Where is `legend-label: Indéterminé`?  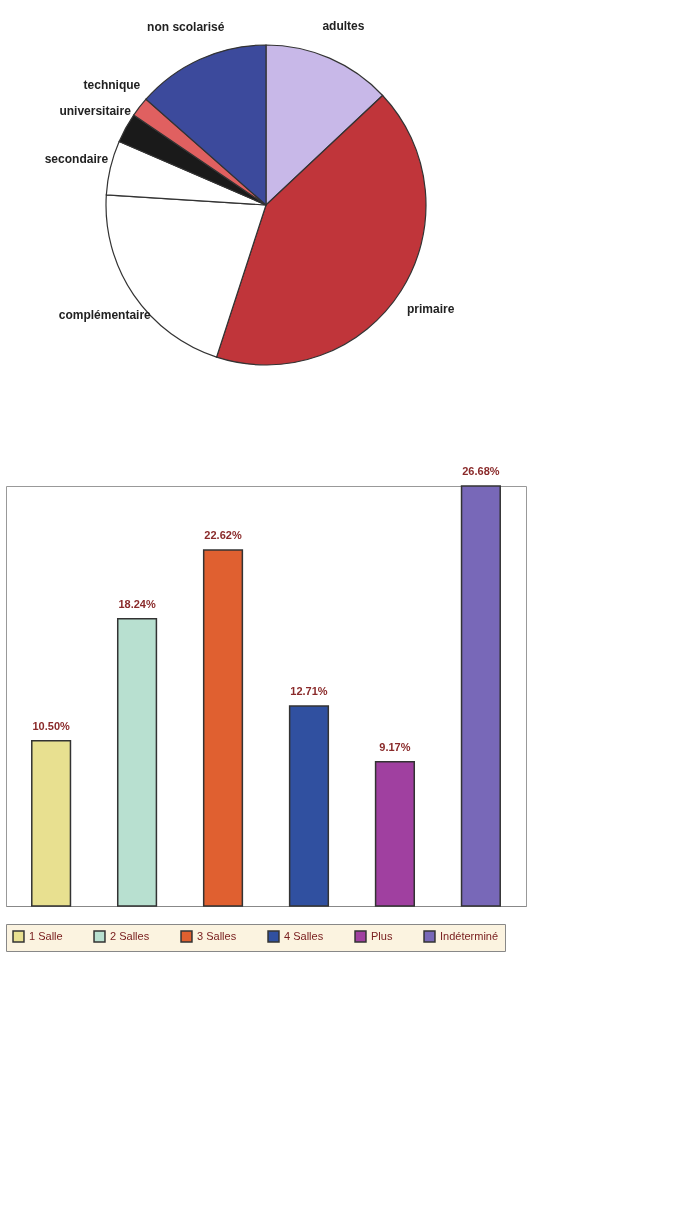 legend-label: Indéterminé is located at coordinates (469, 935).